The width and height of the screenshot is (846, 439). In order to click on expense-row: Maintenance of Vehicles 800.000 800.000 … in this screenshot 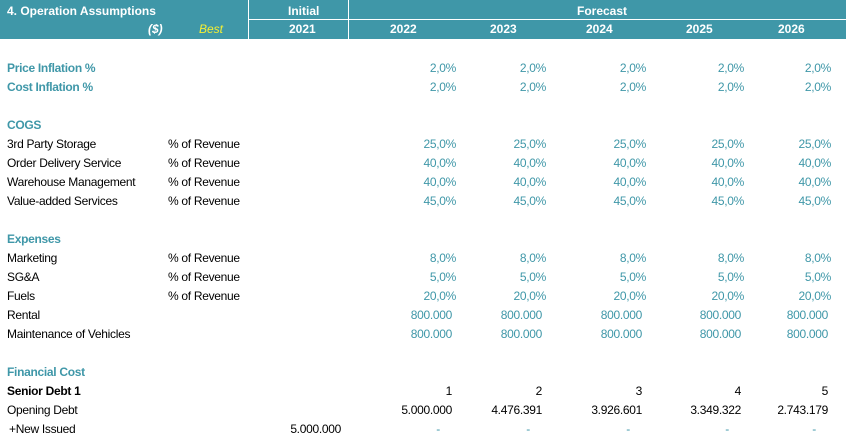, I will do `click(423, 334)`.